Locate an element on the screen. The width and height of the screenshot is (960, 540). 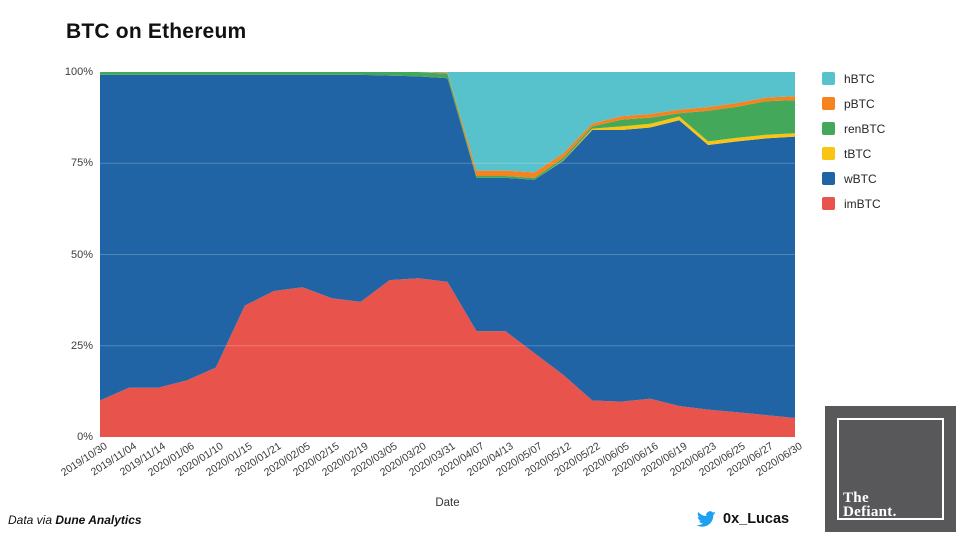
attribution-prefix: Data via is located at coordinates (32, 520).